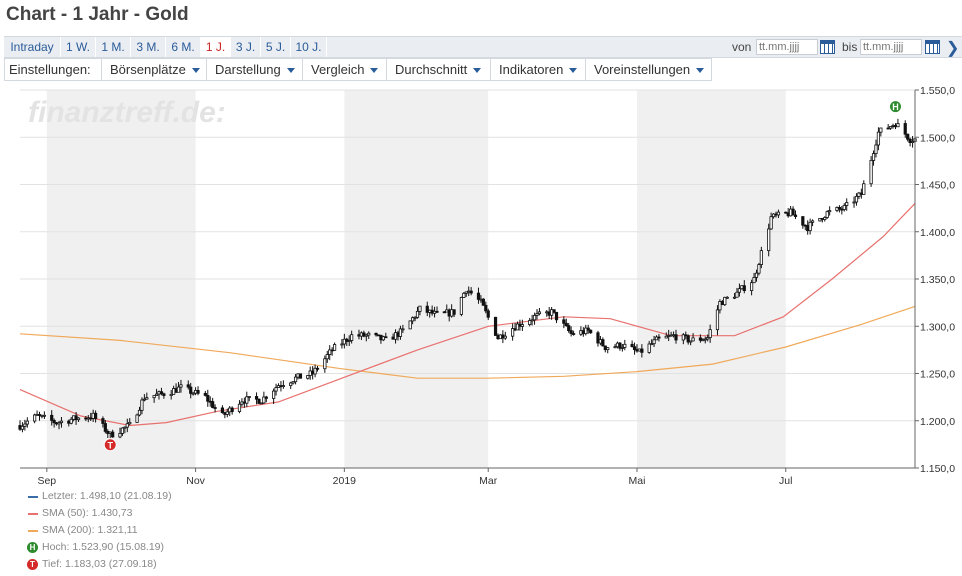 The image size is (962, 576). I want to click on legend-item: H Hoch: 1.523,90 (15.08.19), so click(99, 547).